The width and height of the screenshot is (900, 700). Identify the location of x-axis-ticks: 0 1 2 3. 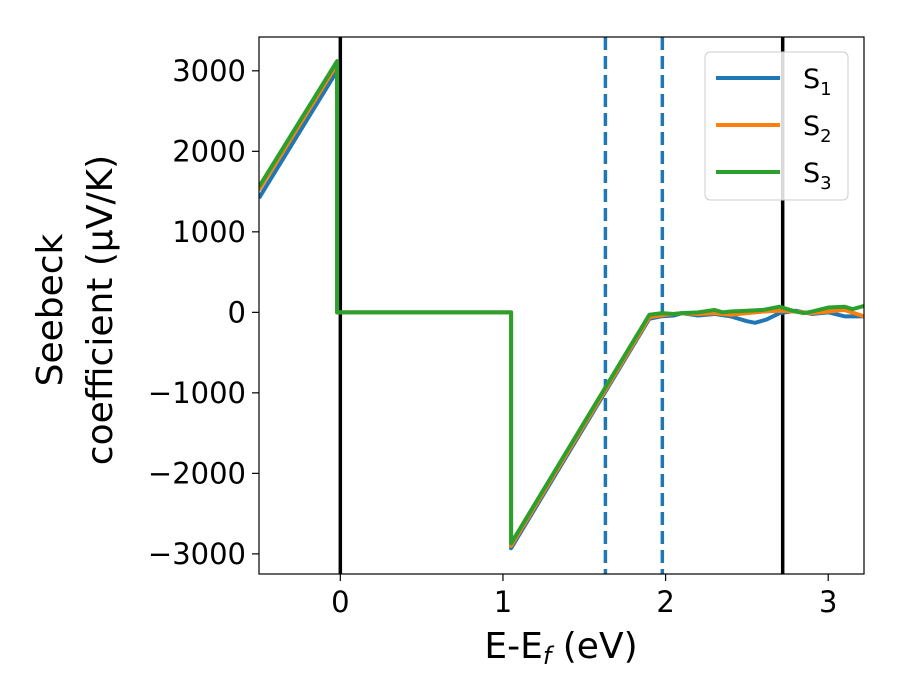
(584, 596).